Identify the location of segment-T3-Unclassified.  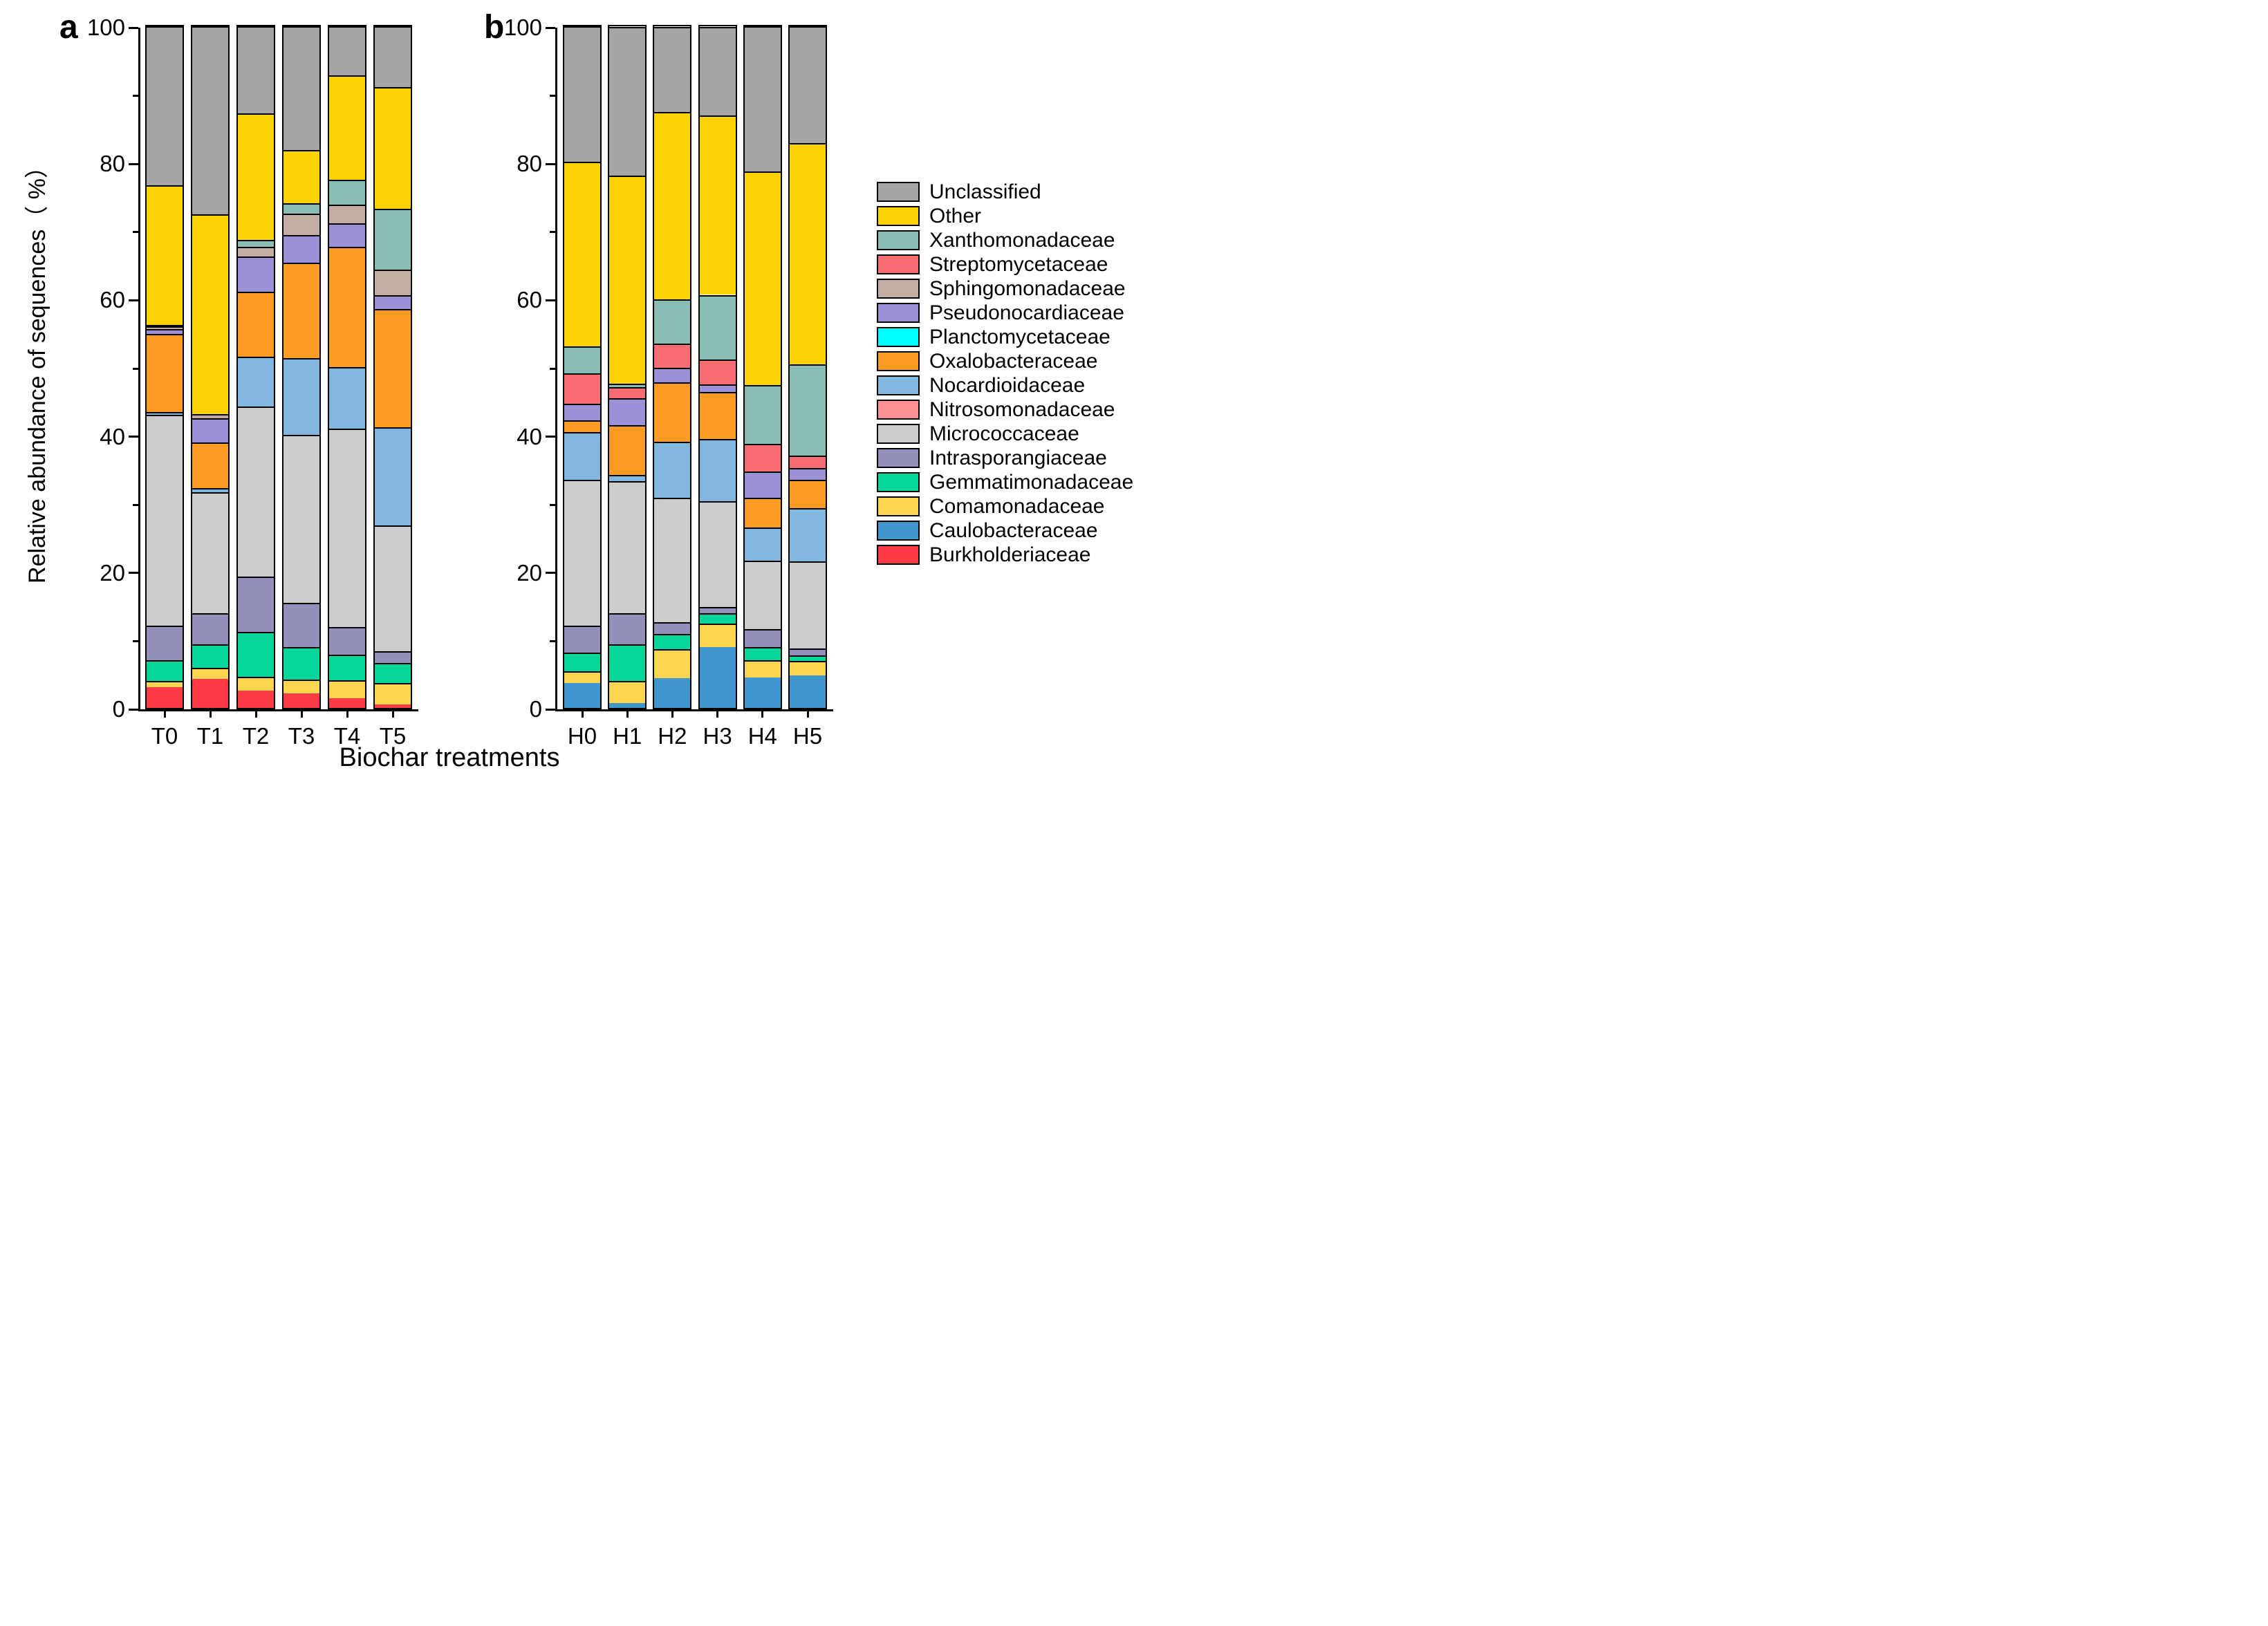
(301, 88).